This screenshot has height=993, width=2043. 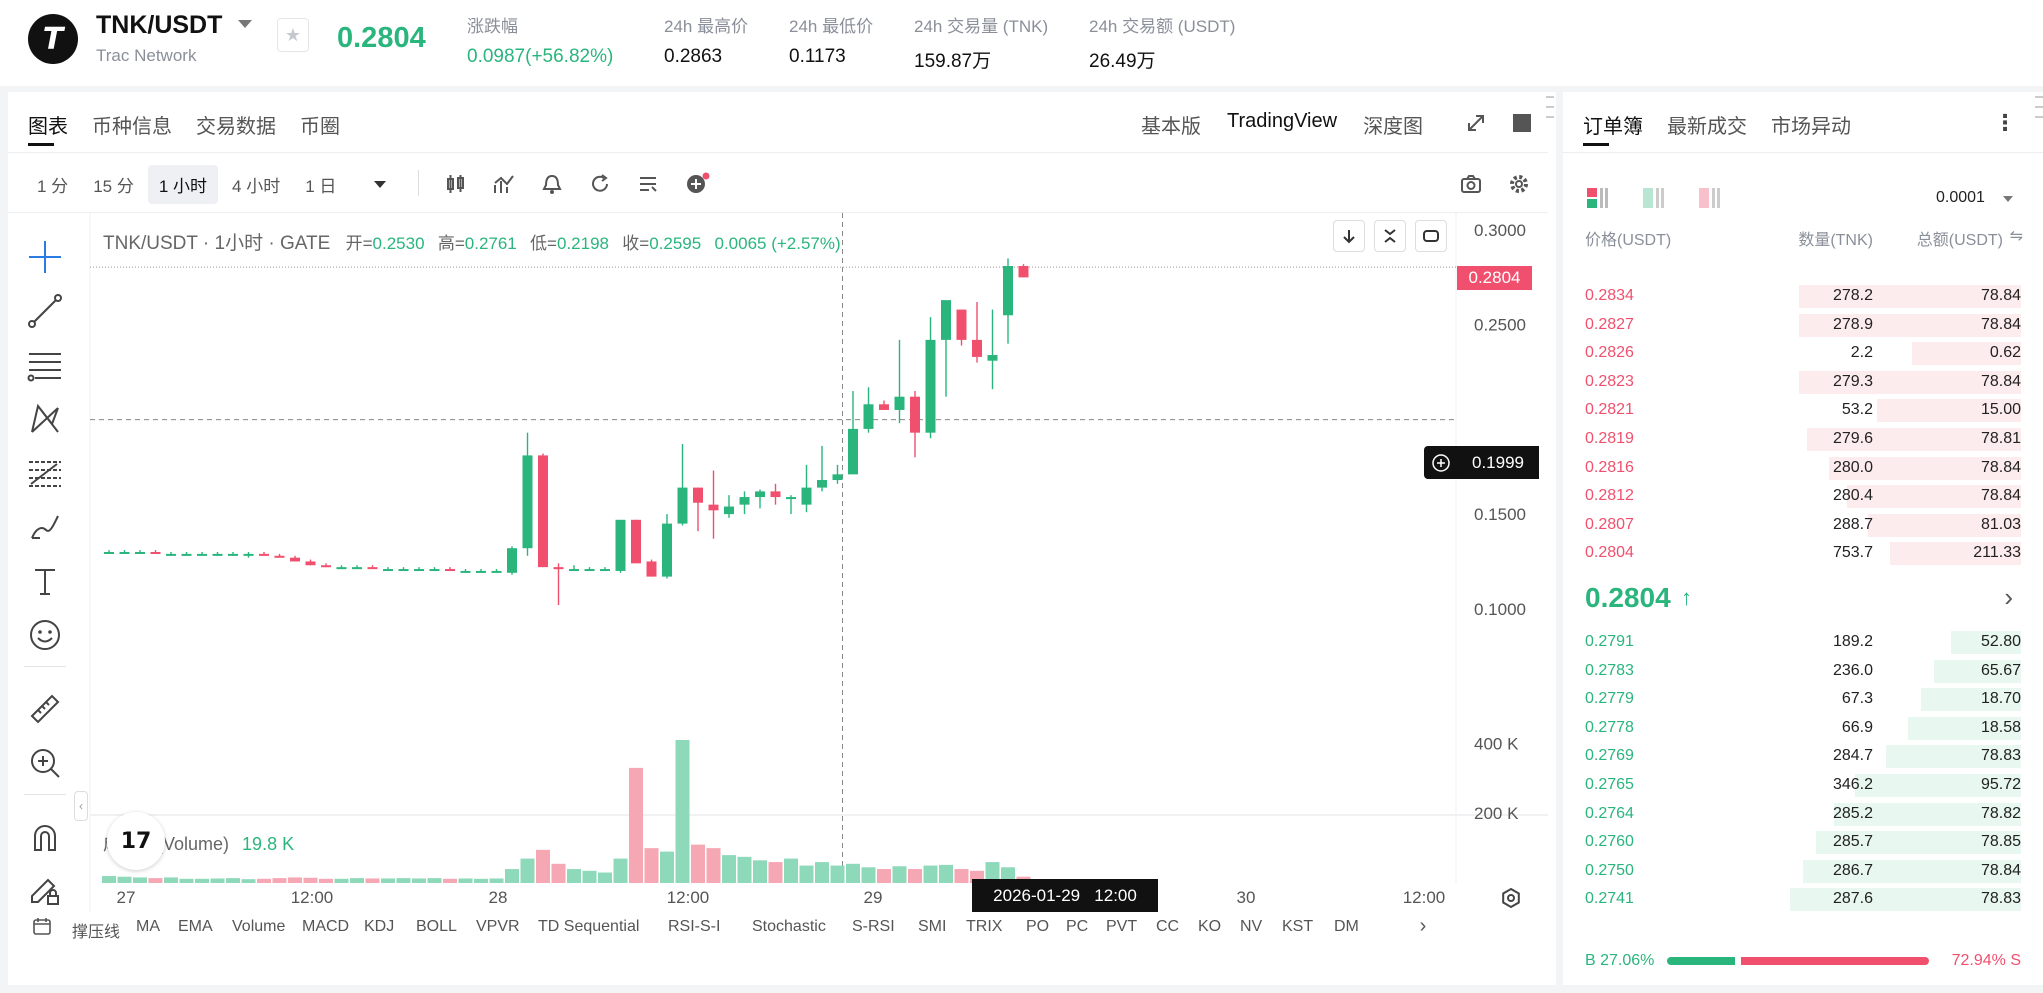 I want to click on layout-icon, so click(x=1522, y=123).